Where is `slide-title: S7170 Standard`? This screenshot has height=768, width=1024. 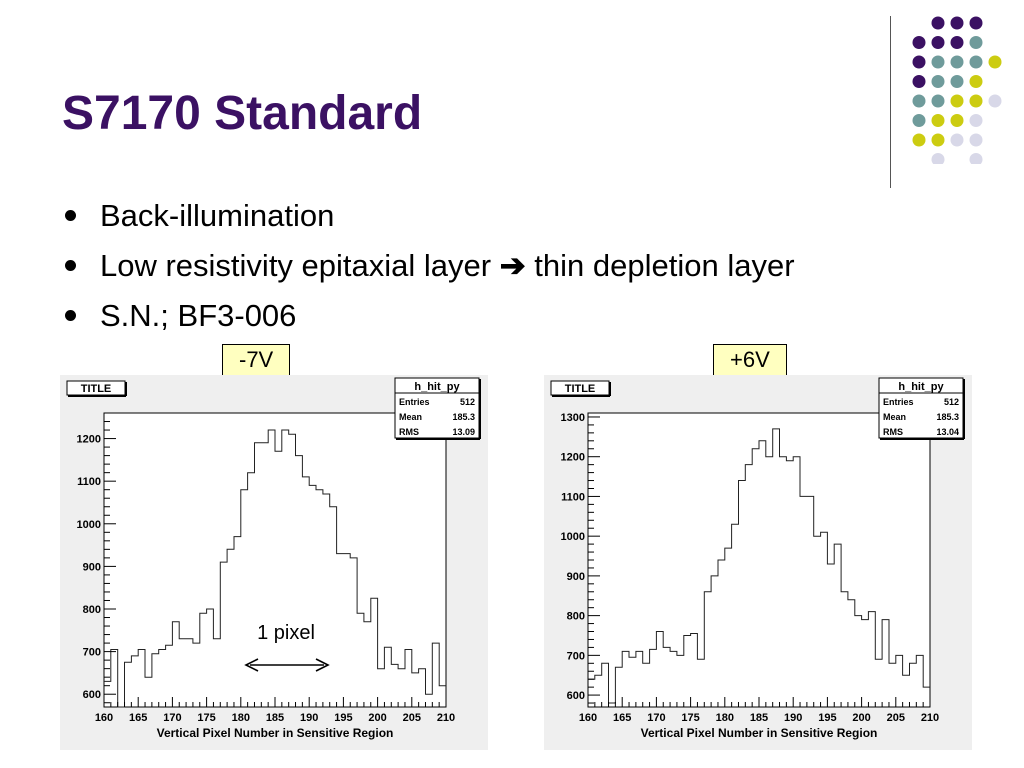 slide-title: S7170 Standard is located at coordinates (242, 113).